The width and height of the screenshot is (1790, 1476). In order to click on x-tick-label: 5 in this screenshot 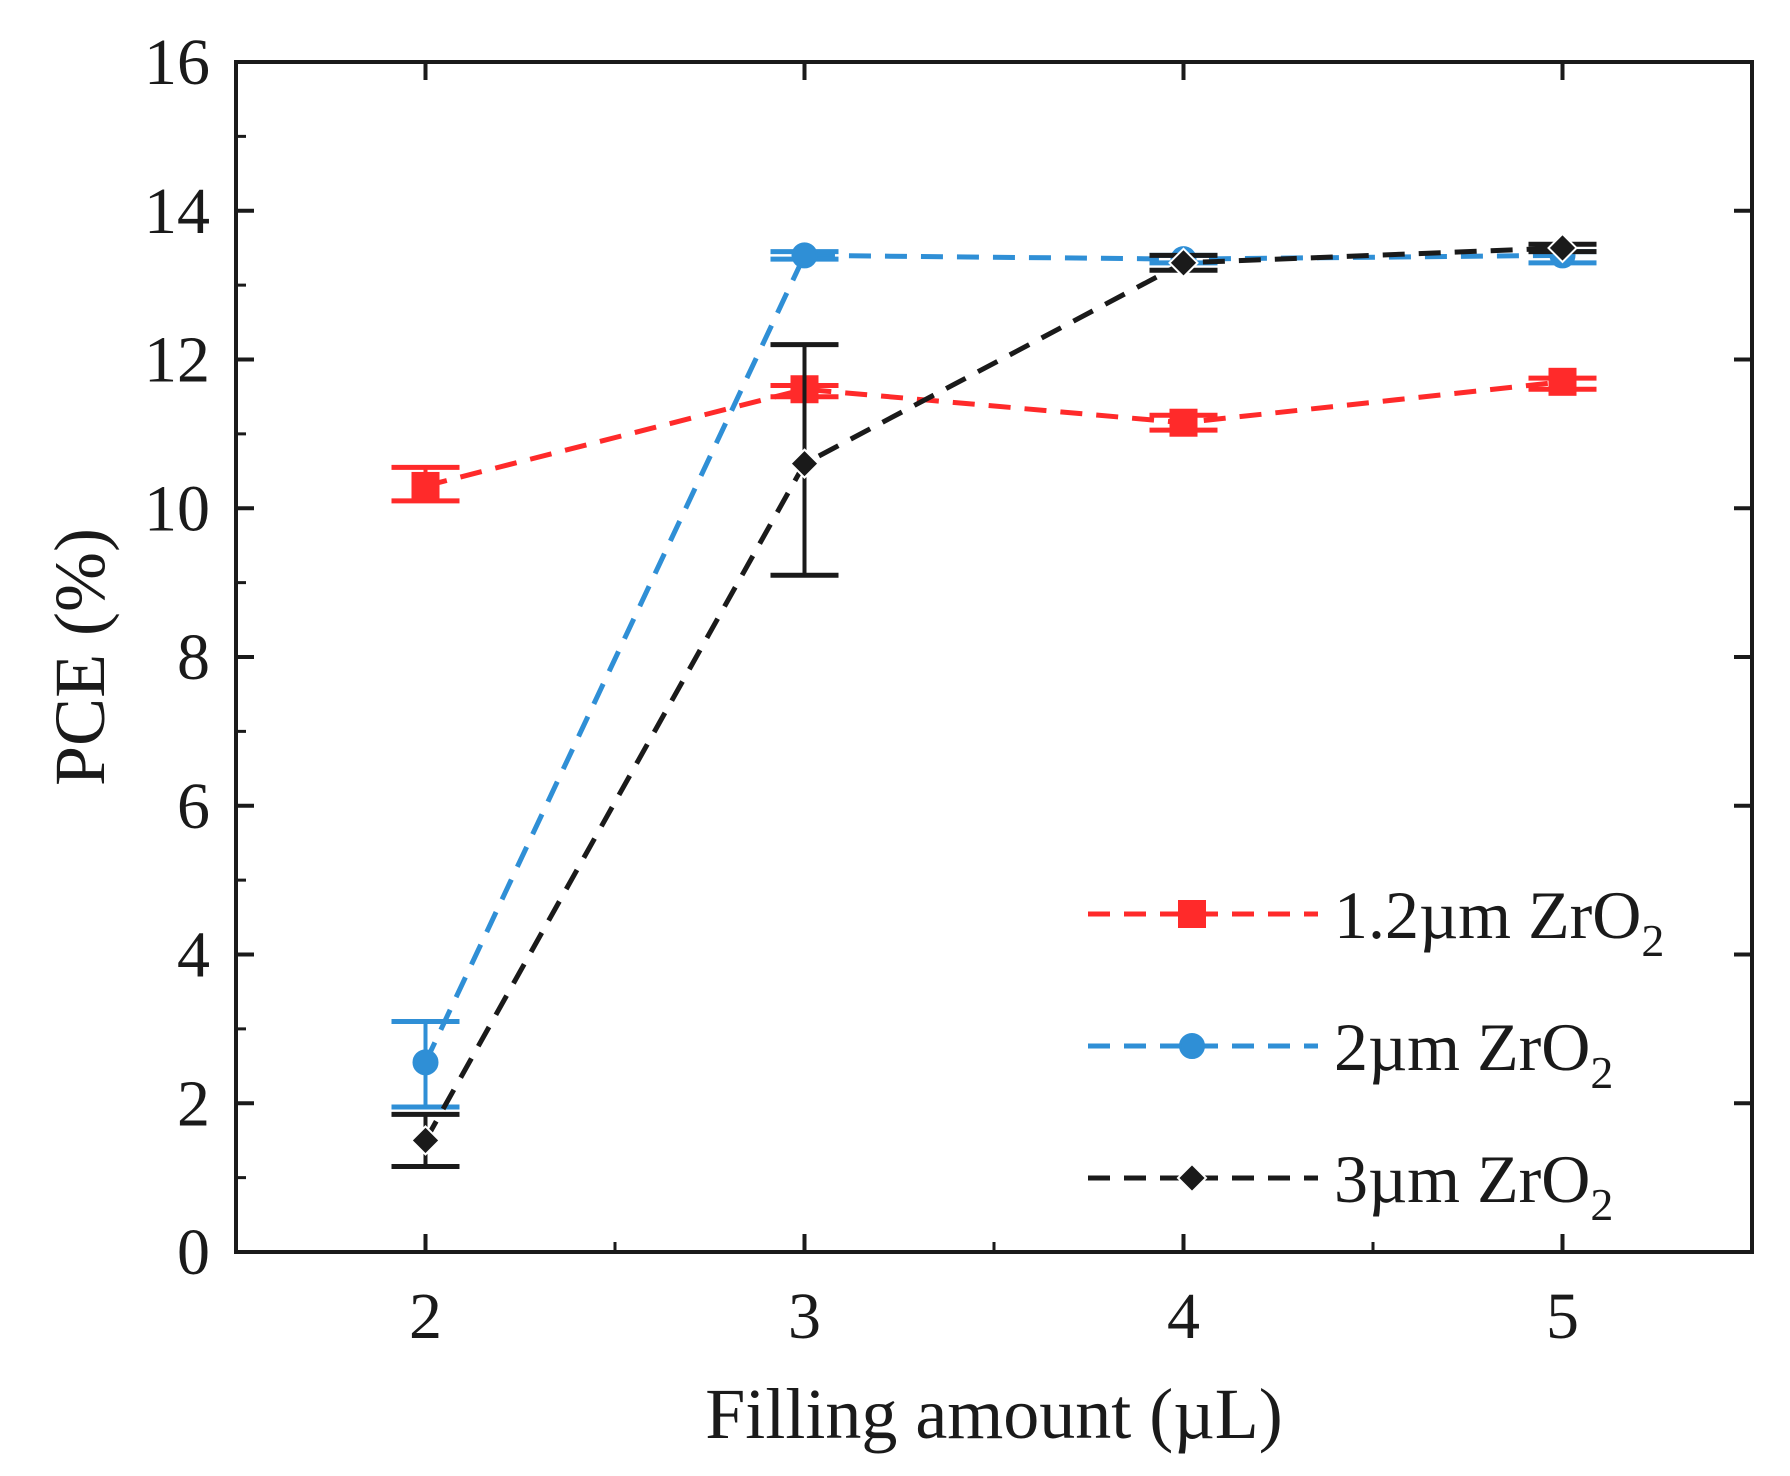, I will do `click(1562, 1316)`.